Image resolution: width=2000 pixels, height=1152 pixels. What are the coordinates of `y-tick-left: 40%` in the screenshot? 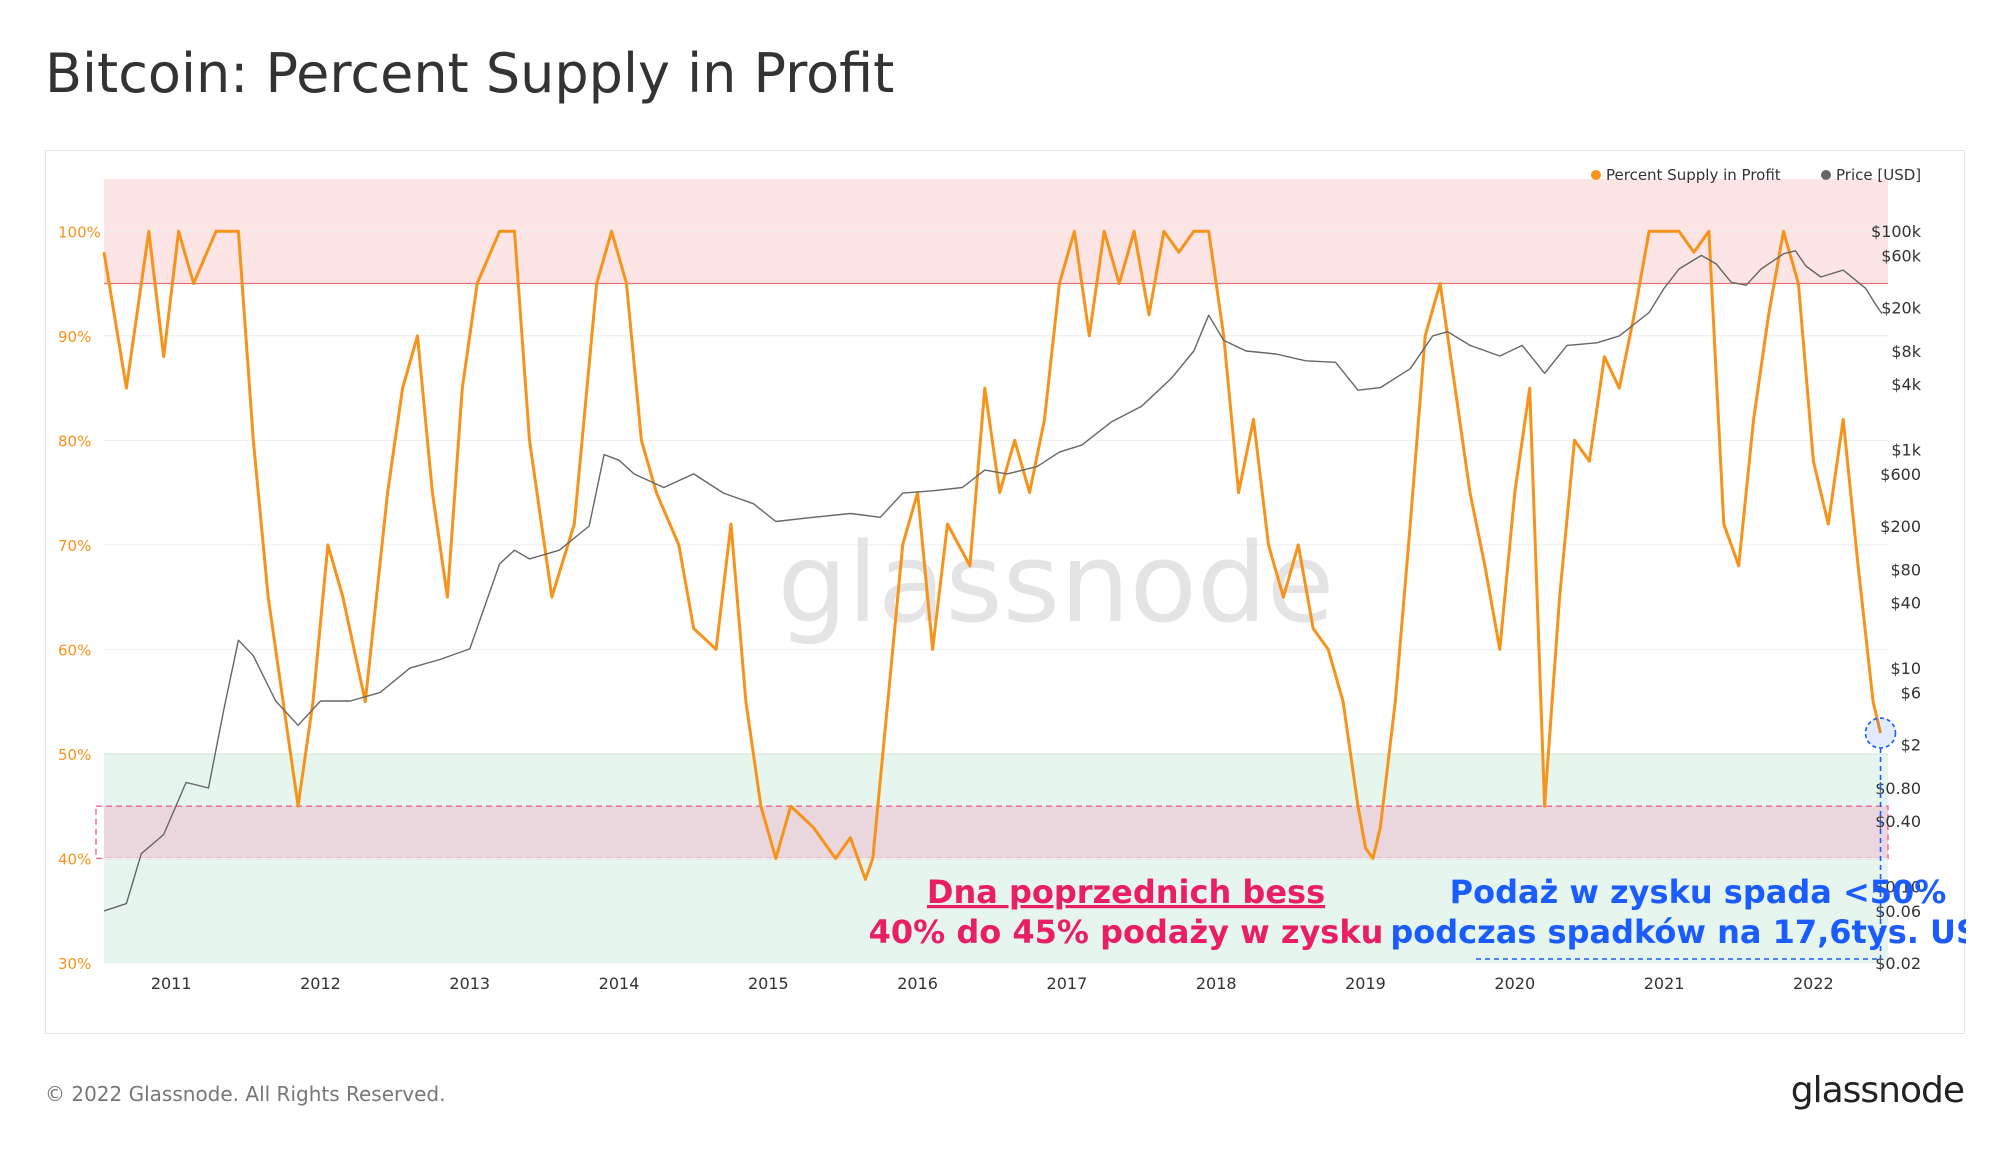 It's located at (74, 859).